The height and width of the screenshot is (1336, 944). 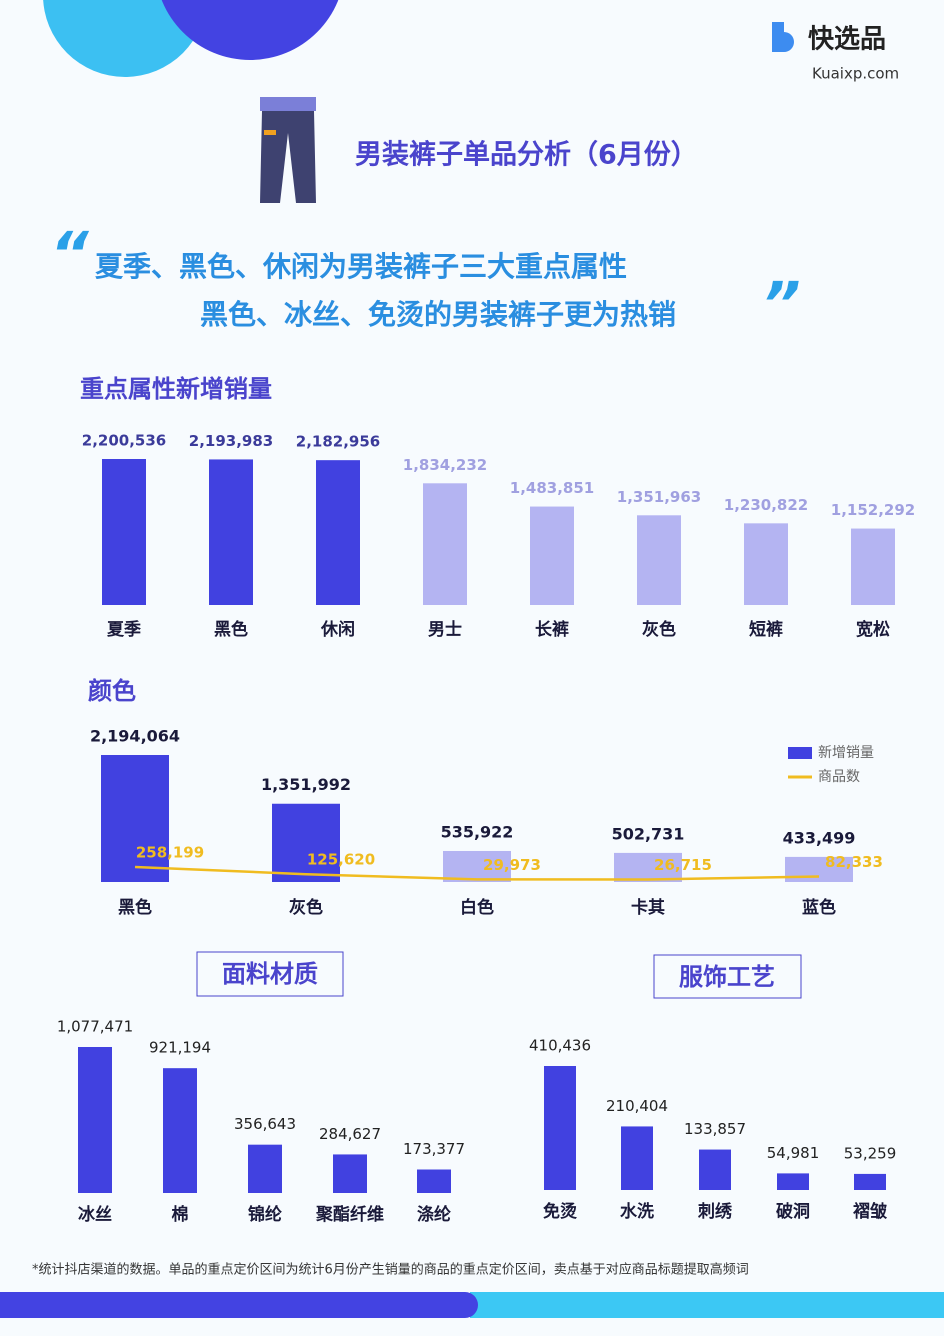 What do you see at coordinates (648, 833) in the screenshot?
I see `value-label: 502,731` at bounding box center [648, 833].